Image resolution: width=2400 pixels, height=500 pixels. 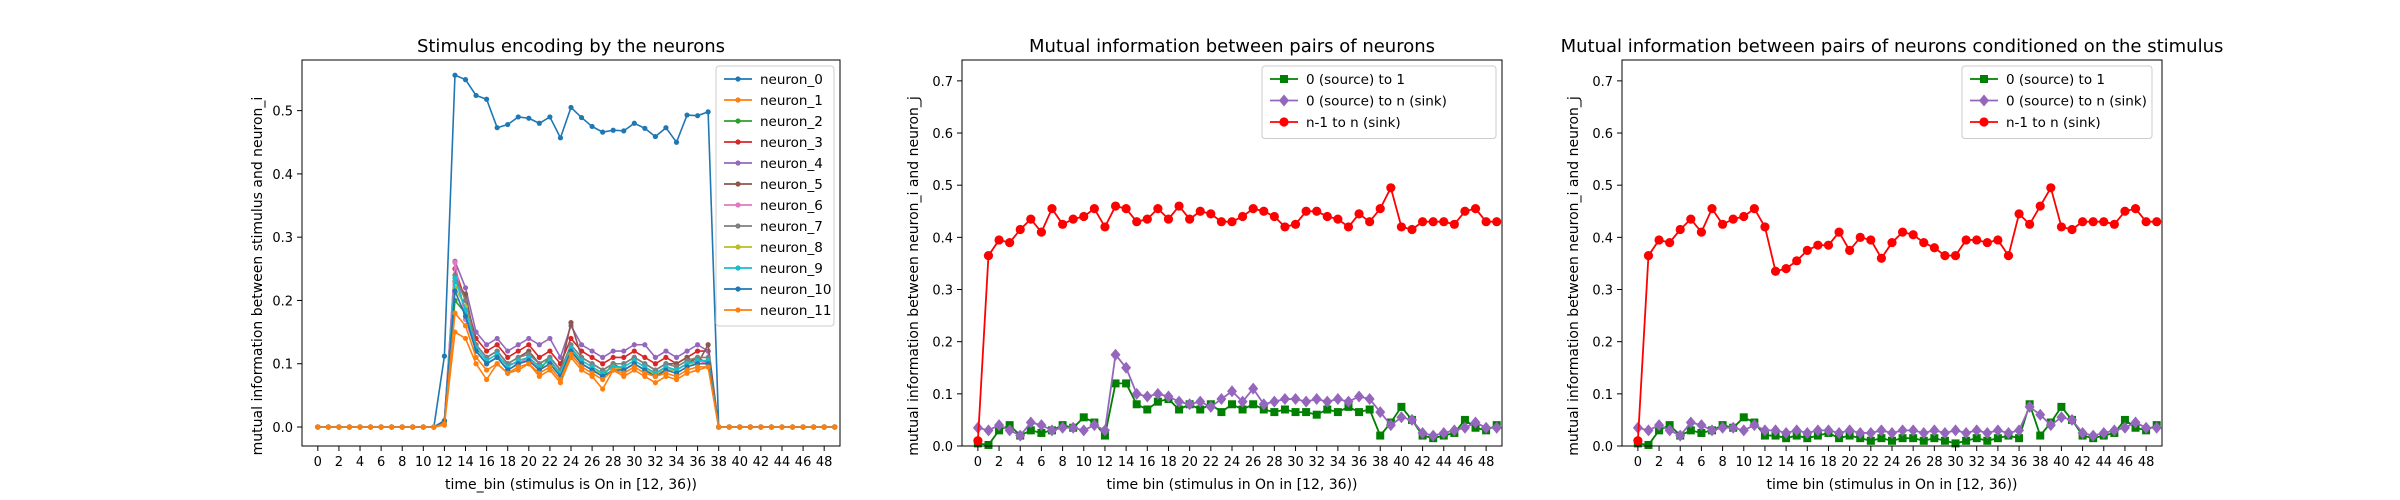 I want to click on legend-item: neuron_2, so click(x=773, y=122).